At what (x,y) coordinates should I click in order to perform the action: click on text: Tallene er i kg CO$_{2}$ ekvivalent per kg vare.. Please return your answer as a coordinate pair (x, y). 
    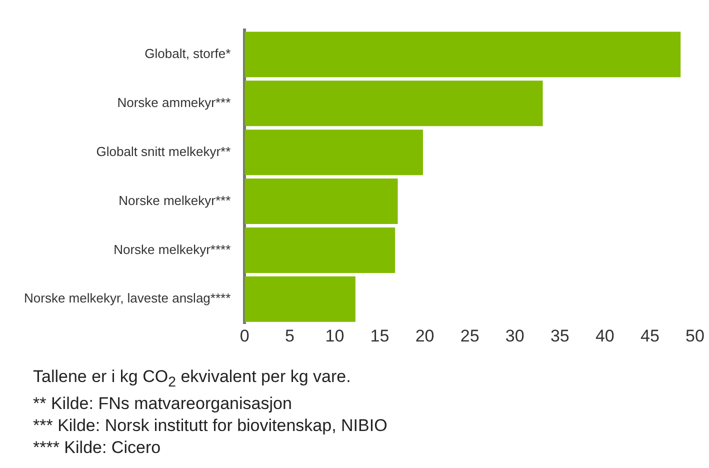
    Looking at the image, I should click on (192, 379).